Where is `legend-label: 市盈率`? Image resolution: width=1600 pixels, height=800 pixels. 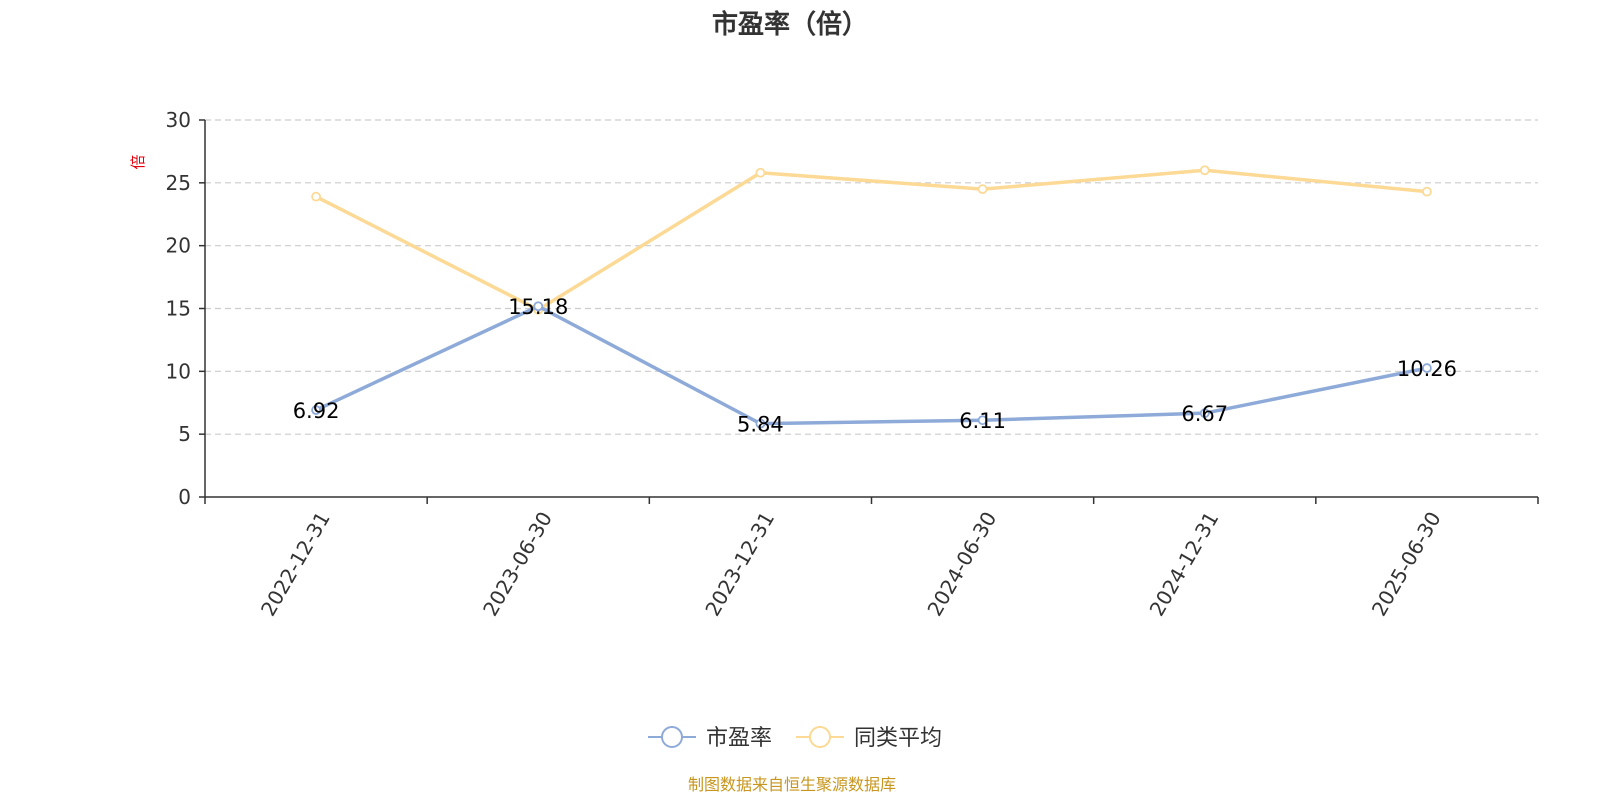 legend-label: 市盈率 is located at coordinates (739, 738).